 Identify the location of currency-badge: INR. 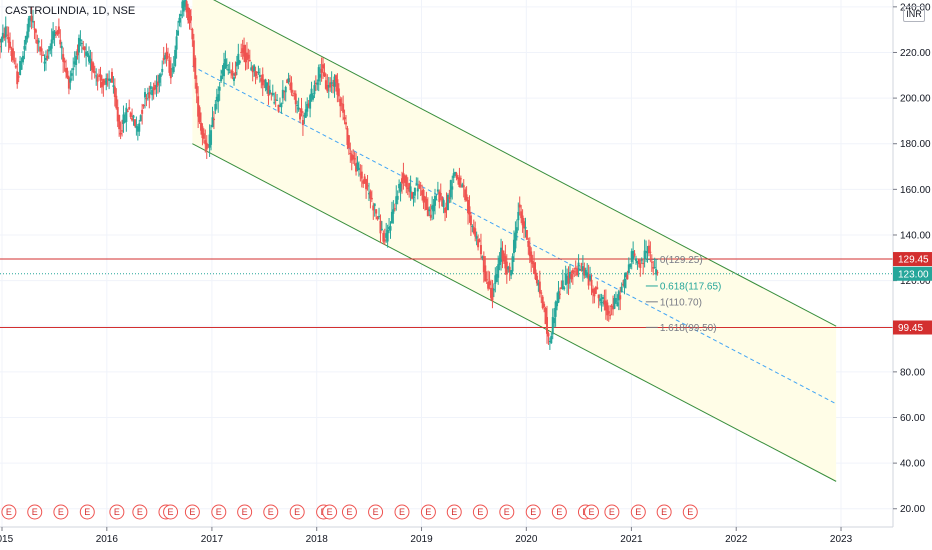
(914, 14).